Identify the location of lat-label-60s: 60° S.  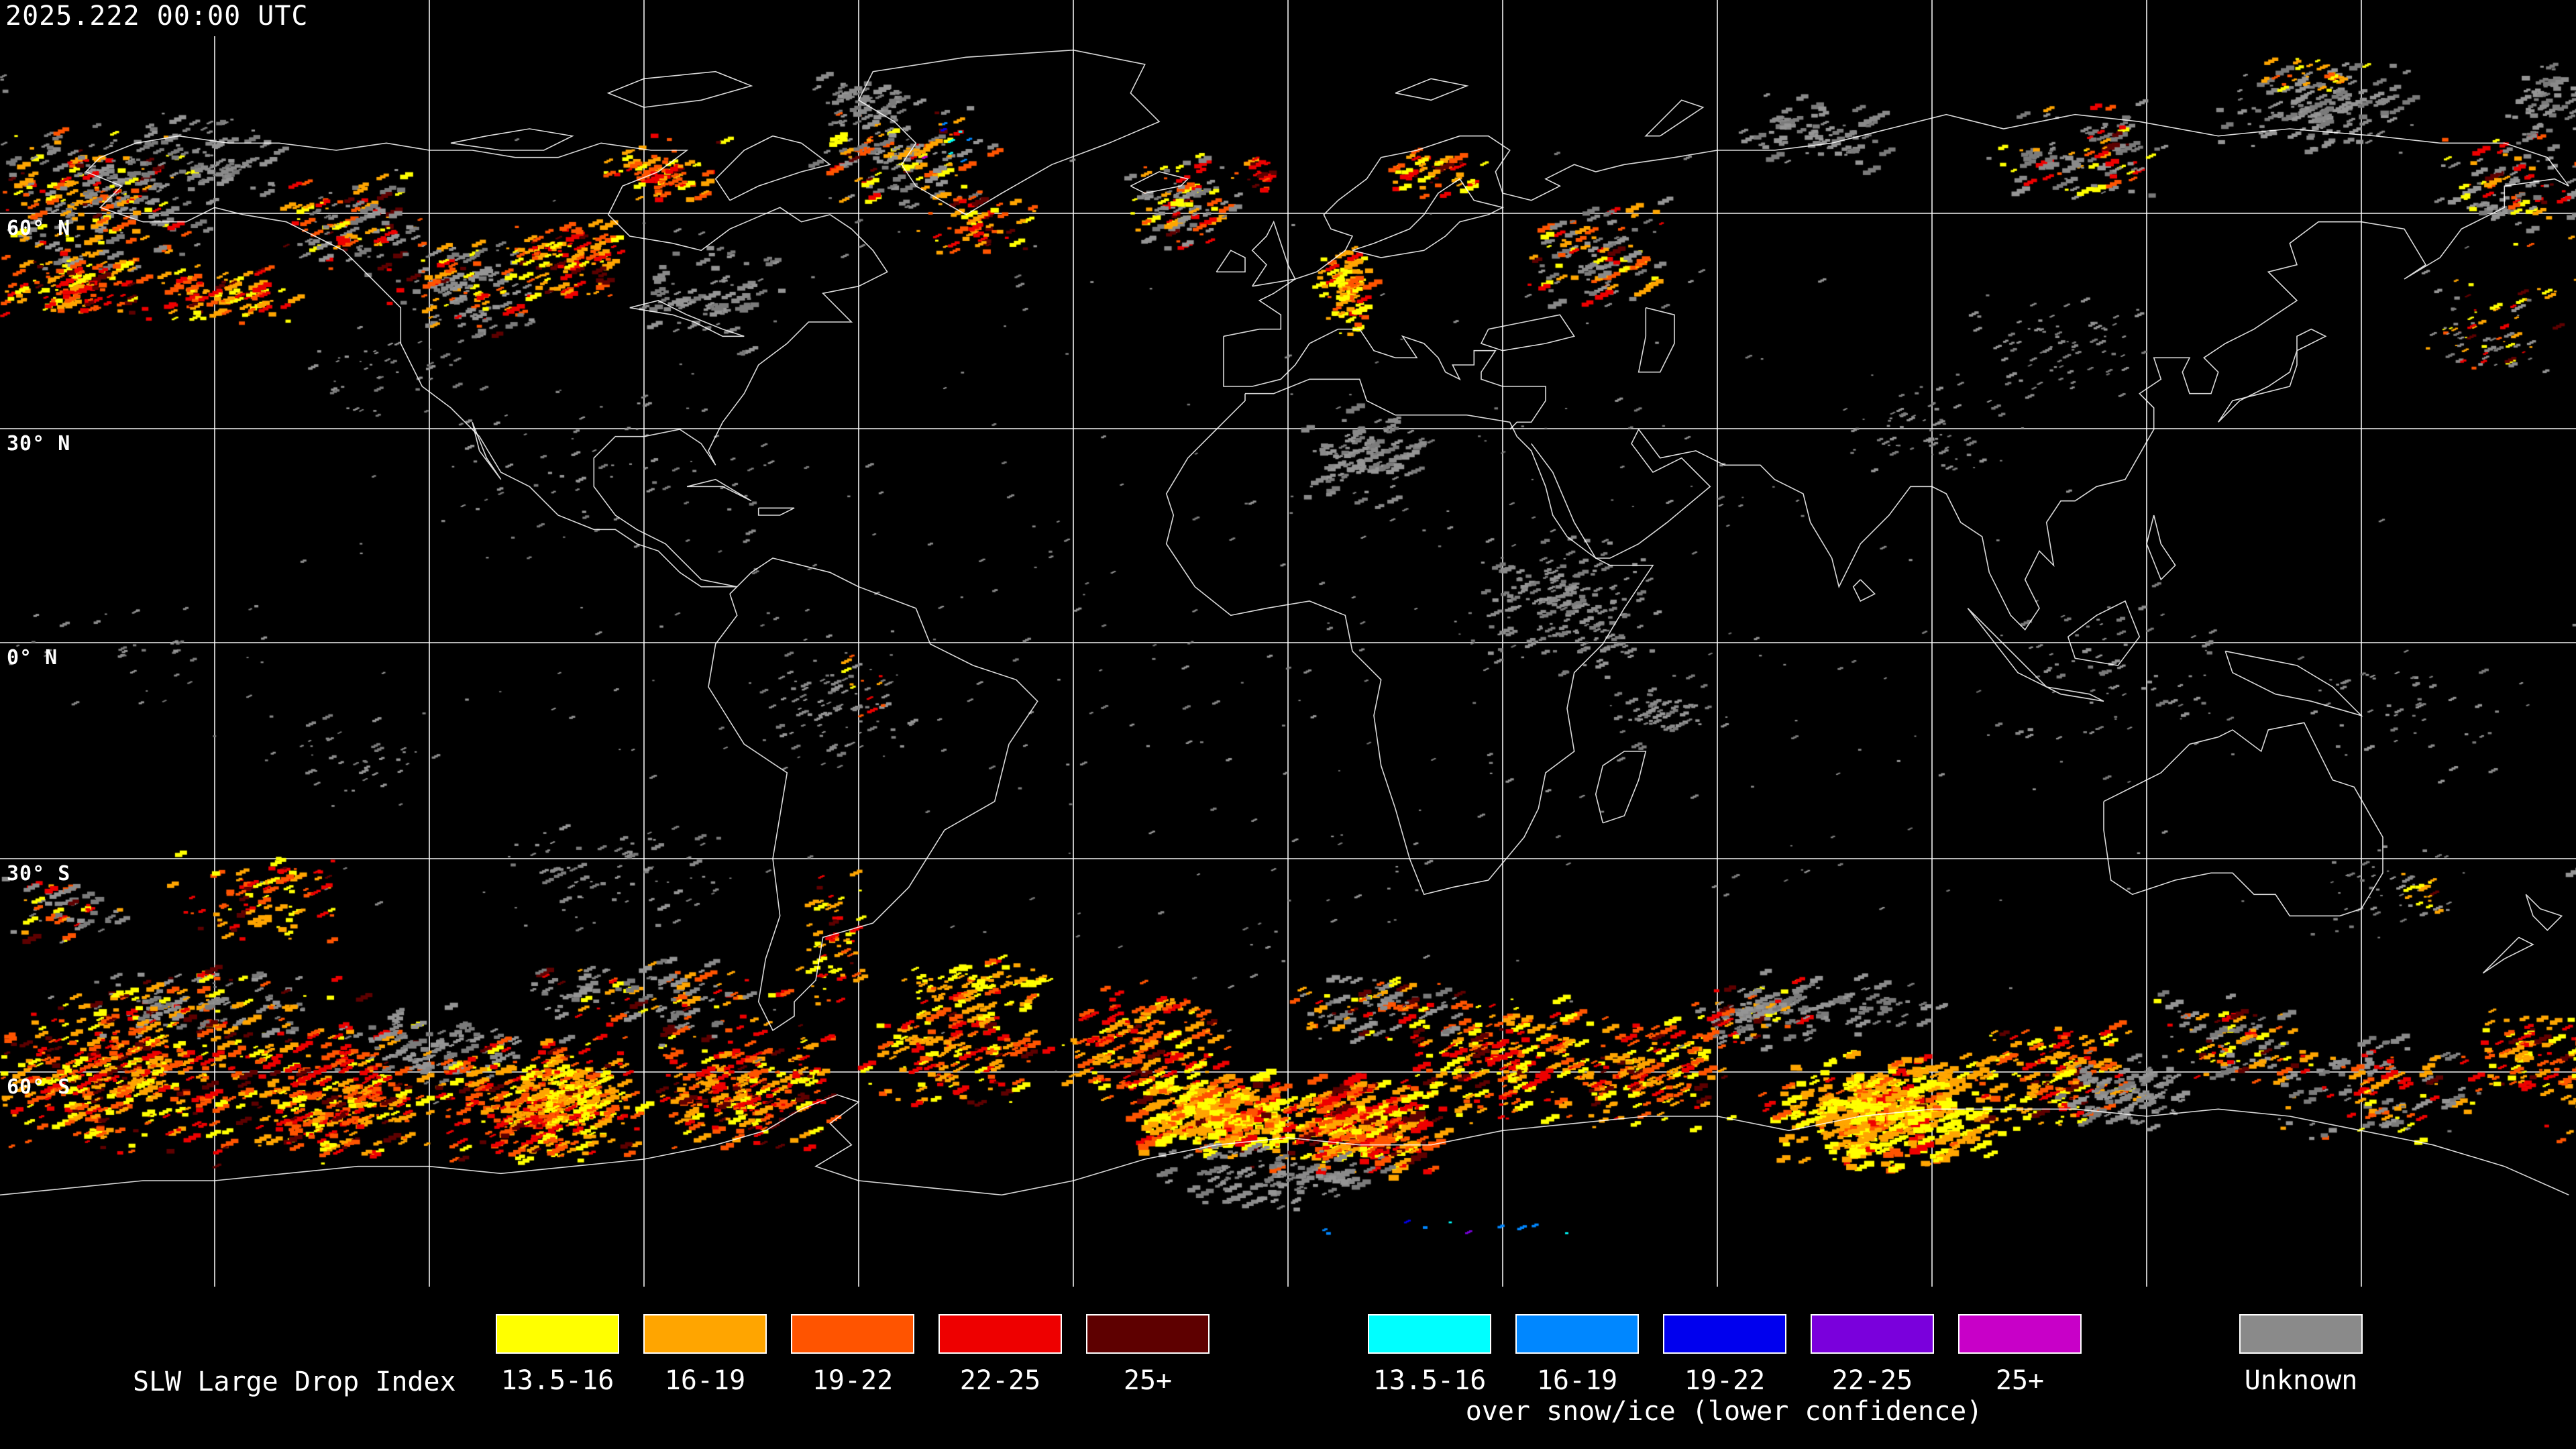
(39, 1087).